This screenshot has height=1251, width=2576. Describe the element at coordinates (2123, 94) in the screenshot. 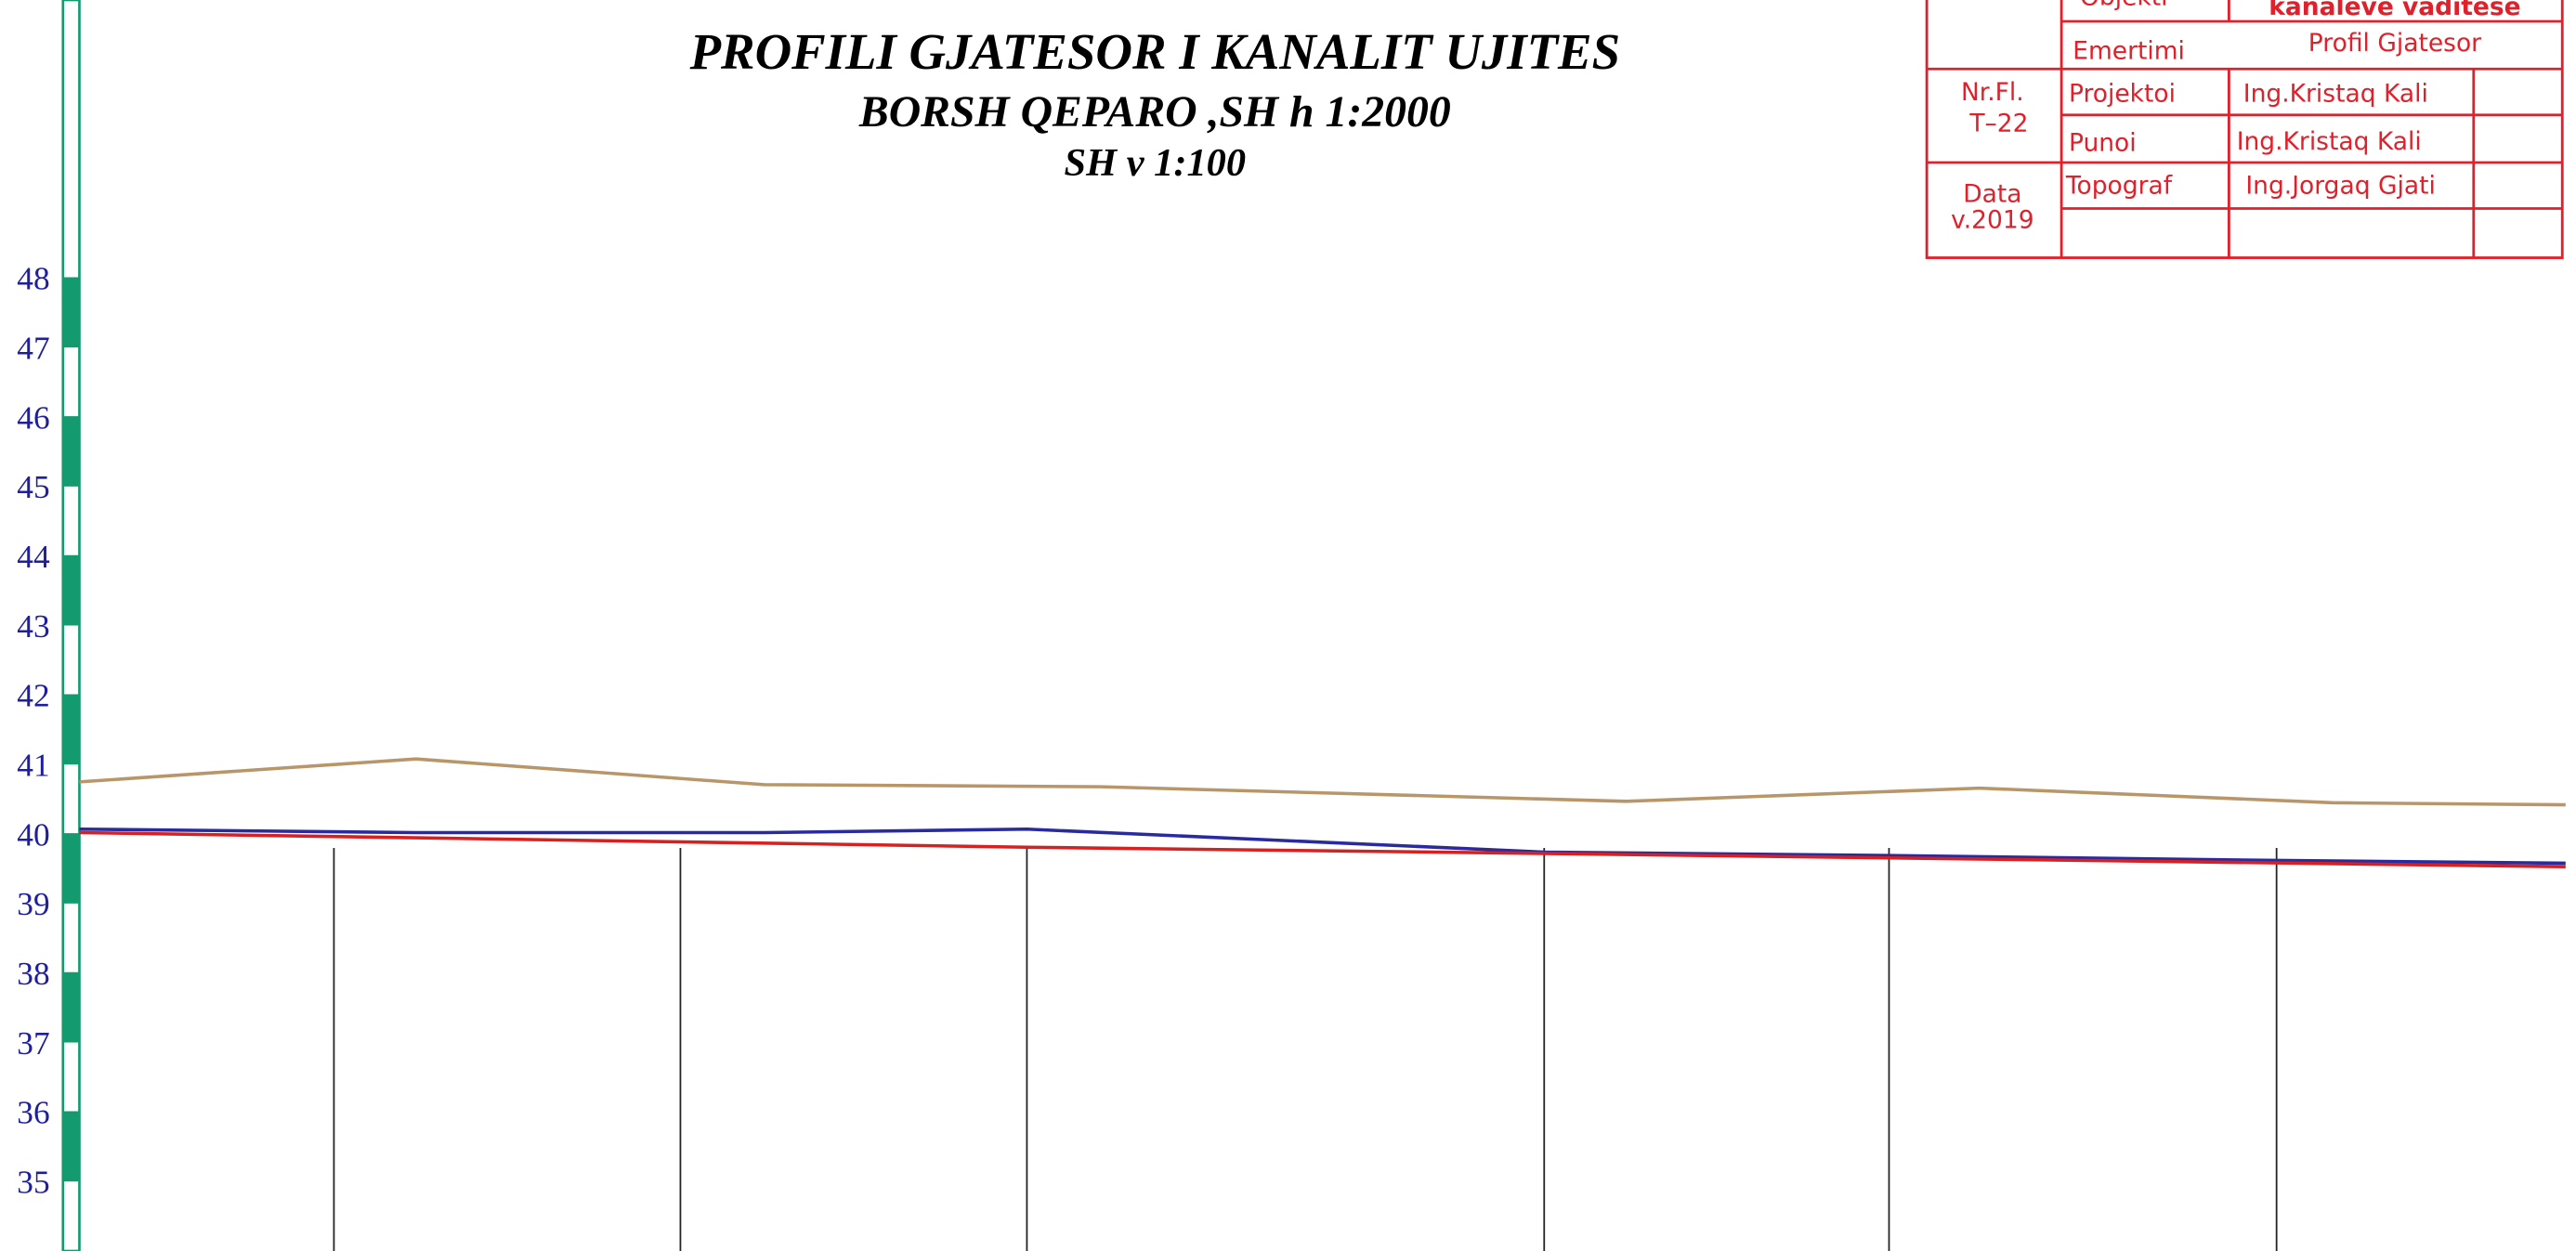

I see `label: Projektoi` at that location.